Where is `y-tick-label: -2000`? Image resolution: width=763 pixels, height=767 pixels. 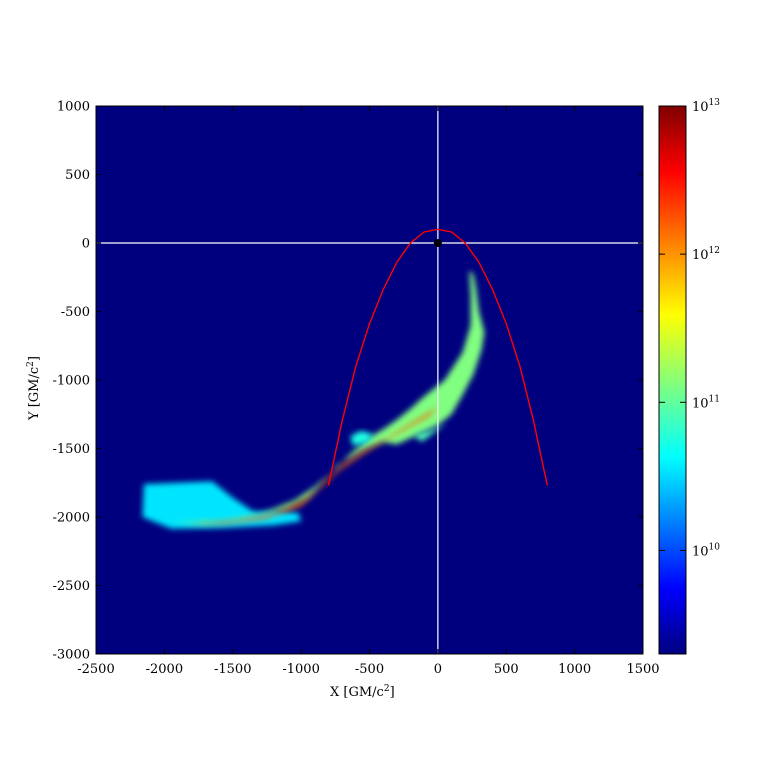
y-tick-label: -2000 is located at coordinates (71, 518).